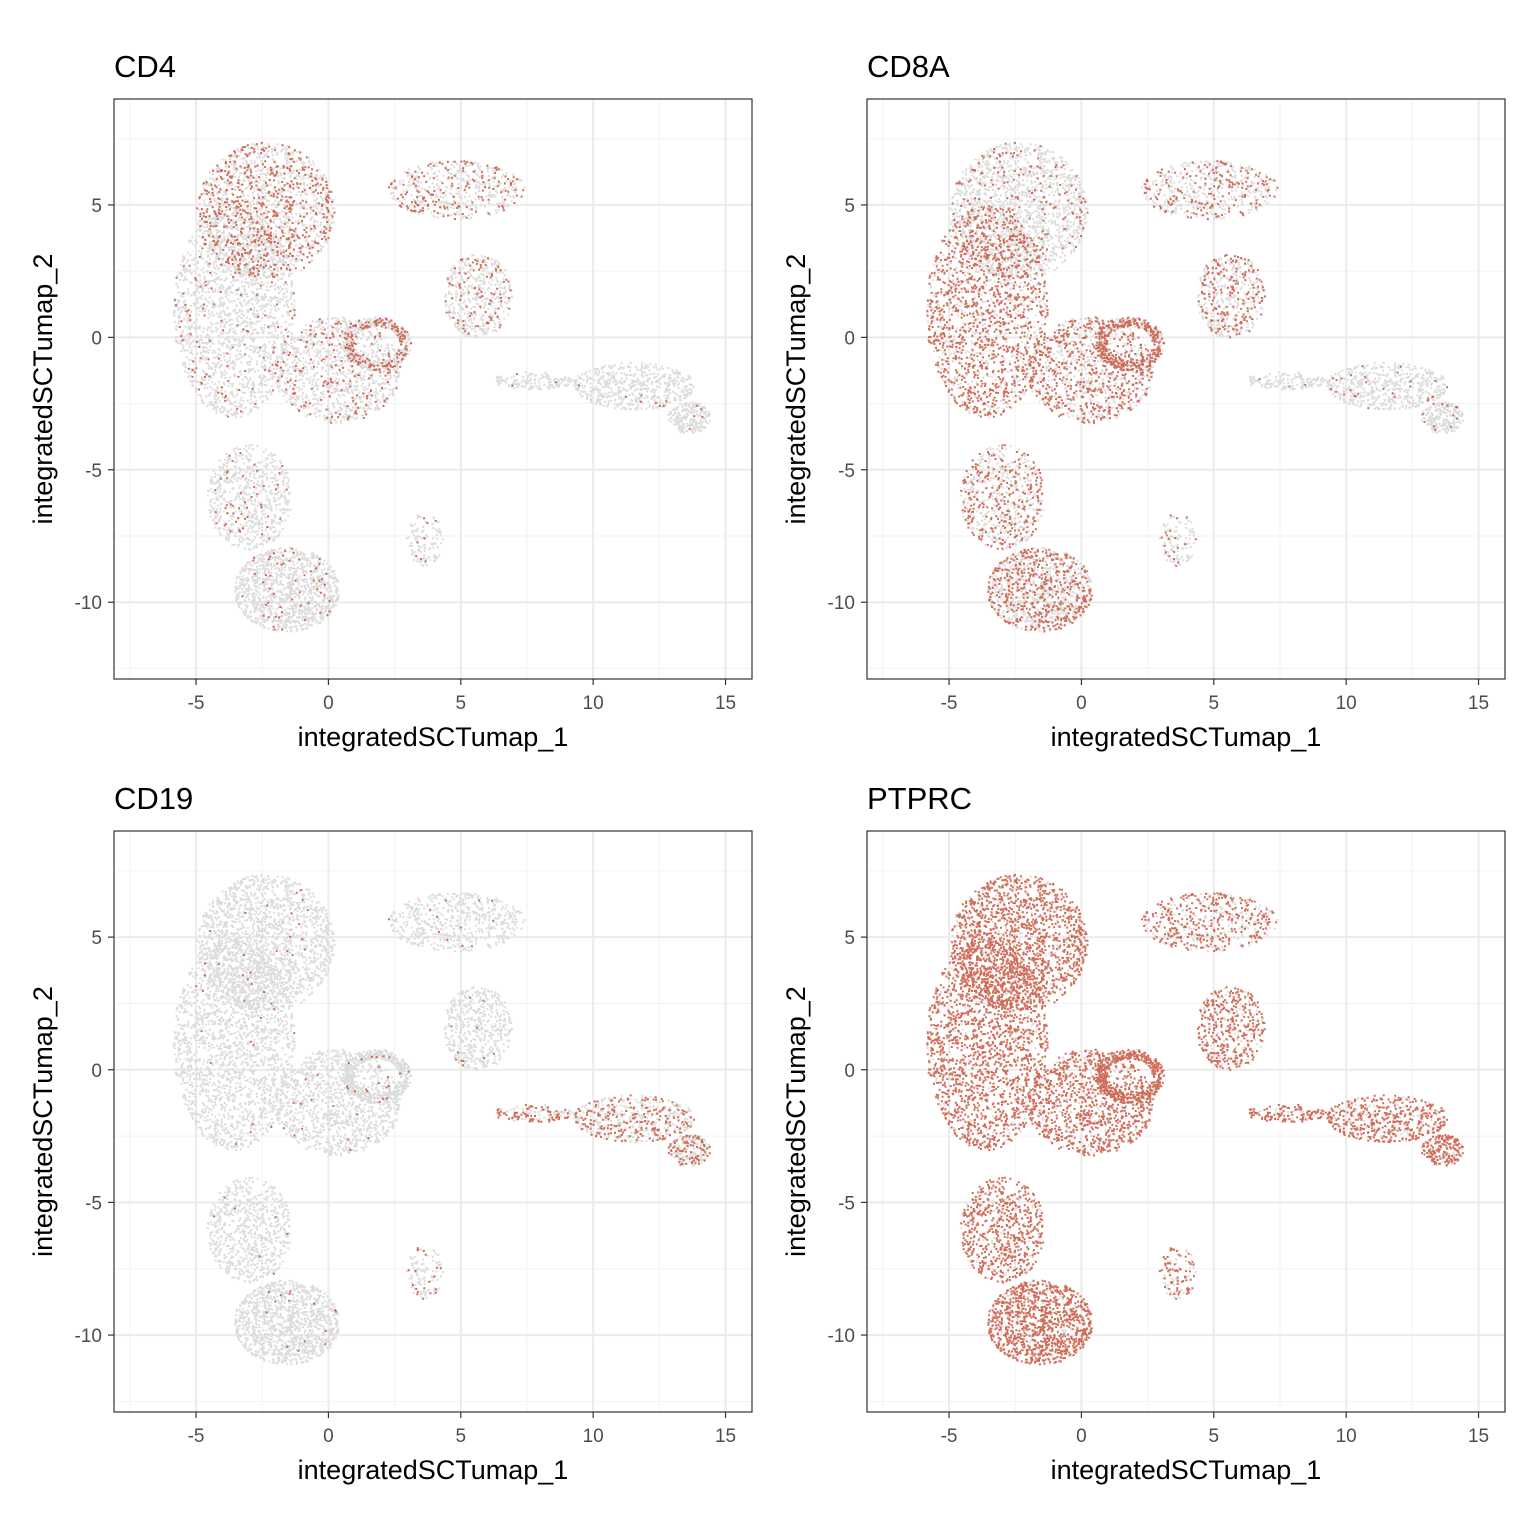 This screenshot has width=1536, height=1536. I want to click on panel-title: CD19, so click(153, 798).